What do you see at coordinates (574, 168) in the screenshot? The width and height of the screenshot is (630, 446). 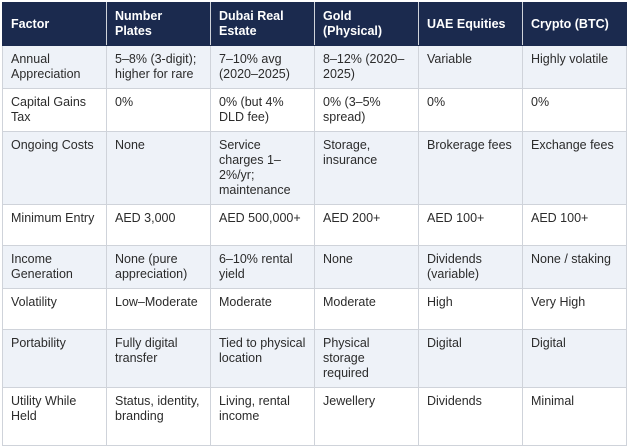 I see `table-cell: Exchange fees` at bounding box center [574, 168].